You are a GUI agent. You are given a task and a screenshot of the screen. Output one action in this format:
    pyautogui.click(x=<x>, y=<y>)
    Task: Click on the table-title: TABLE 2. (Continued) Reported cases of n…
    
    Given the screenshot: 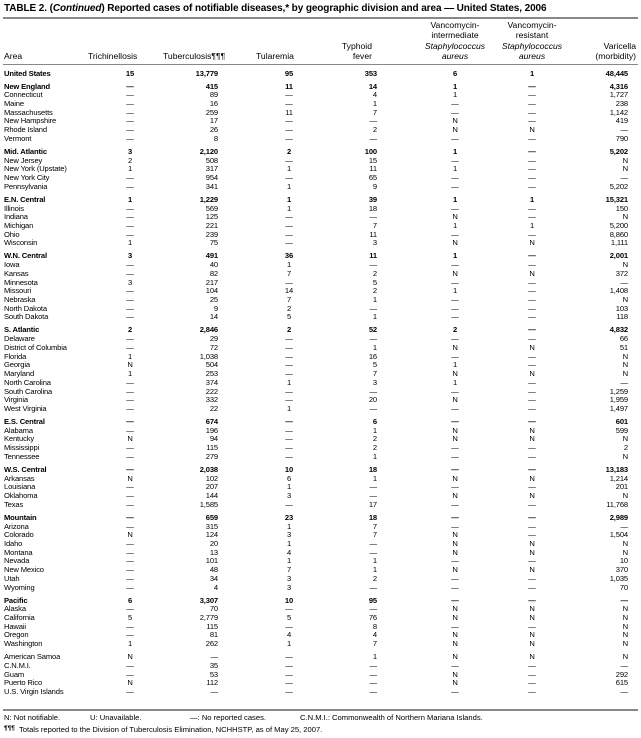 What is the action you would take?
    pyautogui.click(x=275, y=8)
    